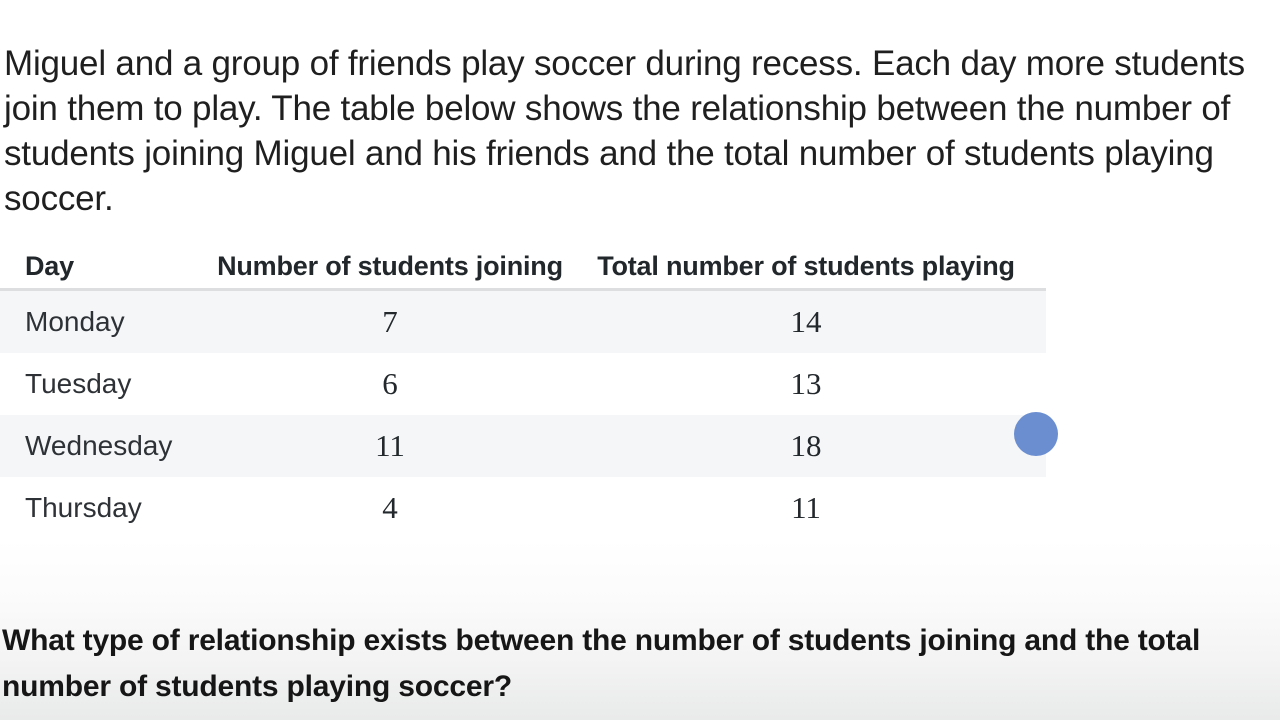 Image resolution: width=1280 pixels, height=720 pixels. What do you see at coordinates (523, 446) in the screenshot?
I see `table-row: Wednesday 11 18` at bounding box center [523, 446].